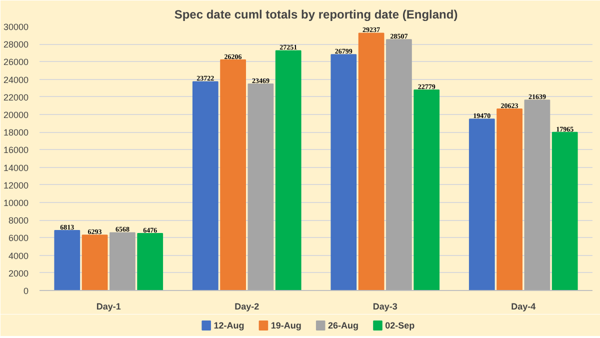 The width and height of the screenshot is (600, 338). What do you see at coordinates (400, 325) in the screenshot?
I see `legend-label: 02-Sep` at bounding box center [400, 325].